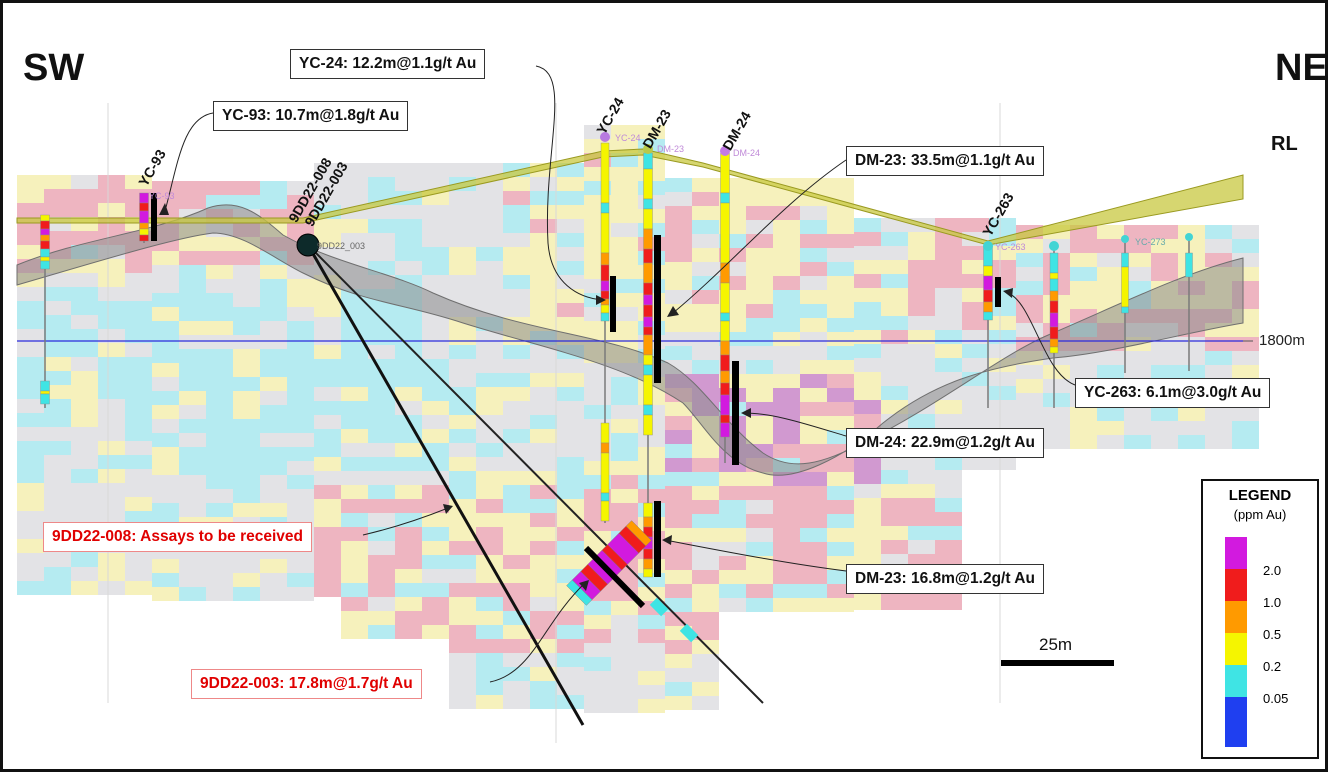  What do you see at coordinates (448, 509) in the screenshot?
I see `arrowhead` at bounding box center [448, 509].